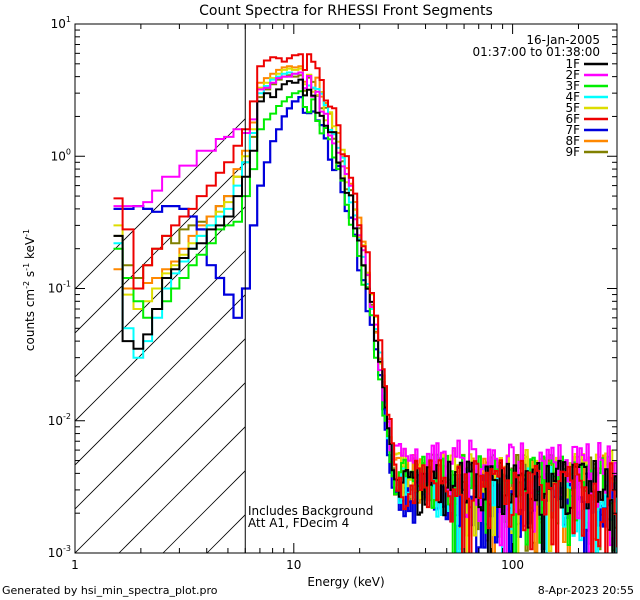 The width and height of the screenshot is (640, 600). What do you see at coordinates (310, 511) in the screenshot?
I see `annotation-background: Includes Background` at bounding box center [310, 511].